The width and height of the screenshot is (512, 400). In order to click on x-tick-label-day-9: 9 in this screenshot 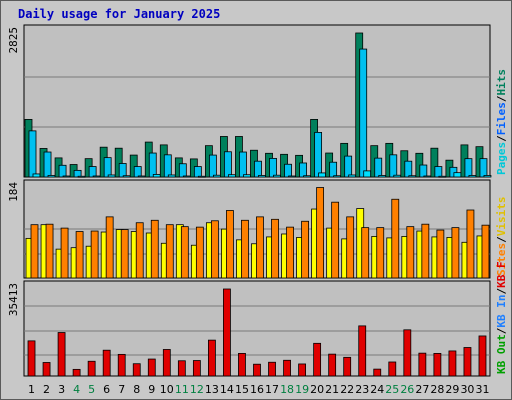, I will do `click(151, 389)`.